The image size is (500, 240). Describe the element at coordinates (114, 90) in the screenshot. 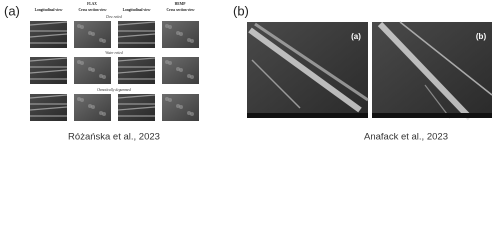

I see `row-label: Osmotically degummed` at that location.